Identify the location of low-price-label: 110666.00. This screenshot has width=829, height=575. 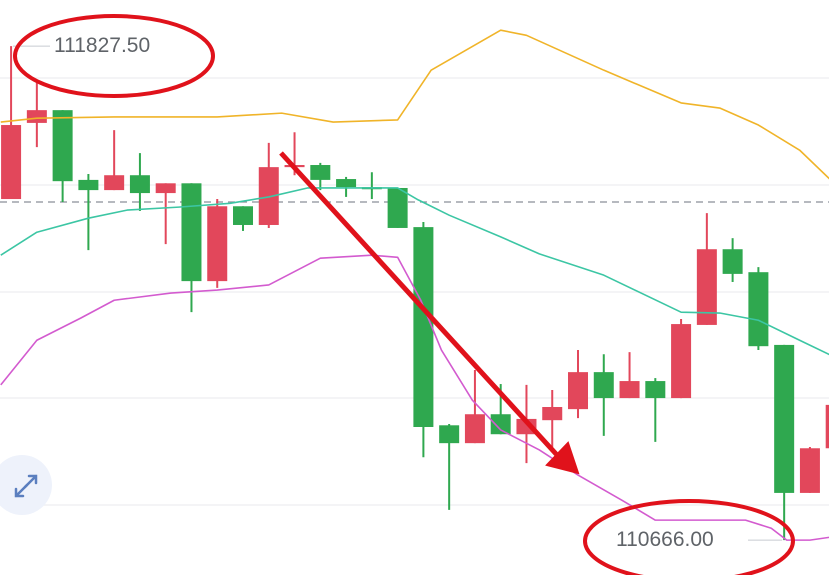
(665, 539).